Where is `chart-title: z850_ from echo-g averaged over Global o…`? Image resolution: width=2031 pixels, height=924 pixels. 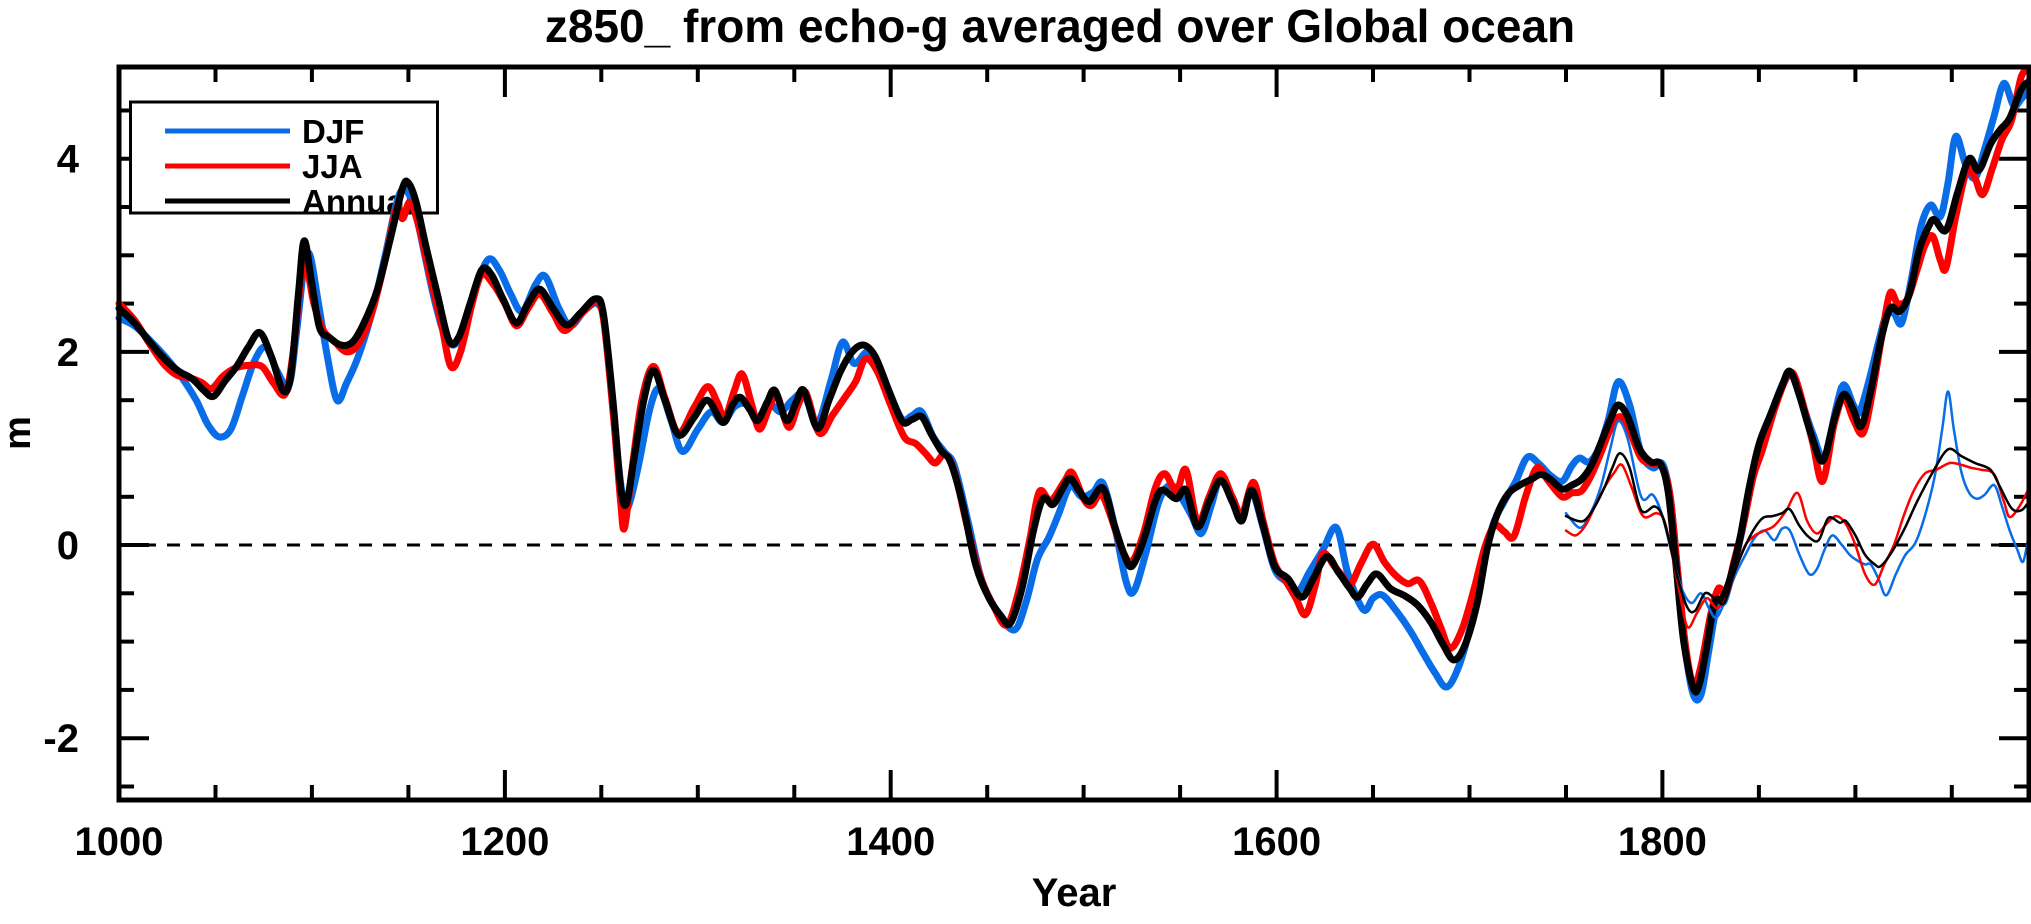
chart-title: z850_ from echo-g averaged over Global o… is located at coordinates (1060, 26).